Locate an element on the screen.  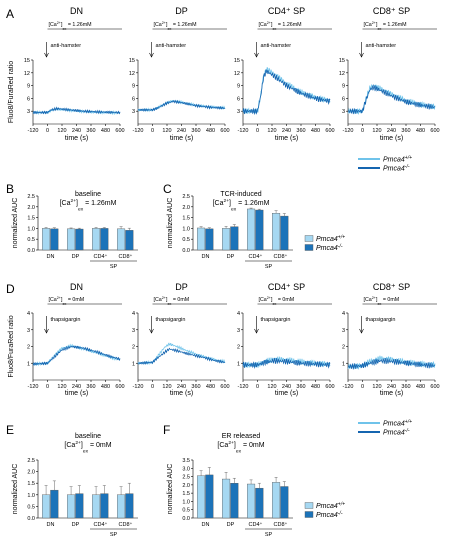
x-tick-label: 480 is located at coordinates (210, 131).